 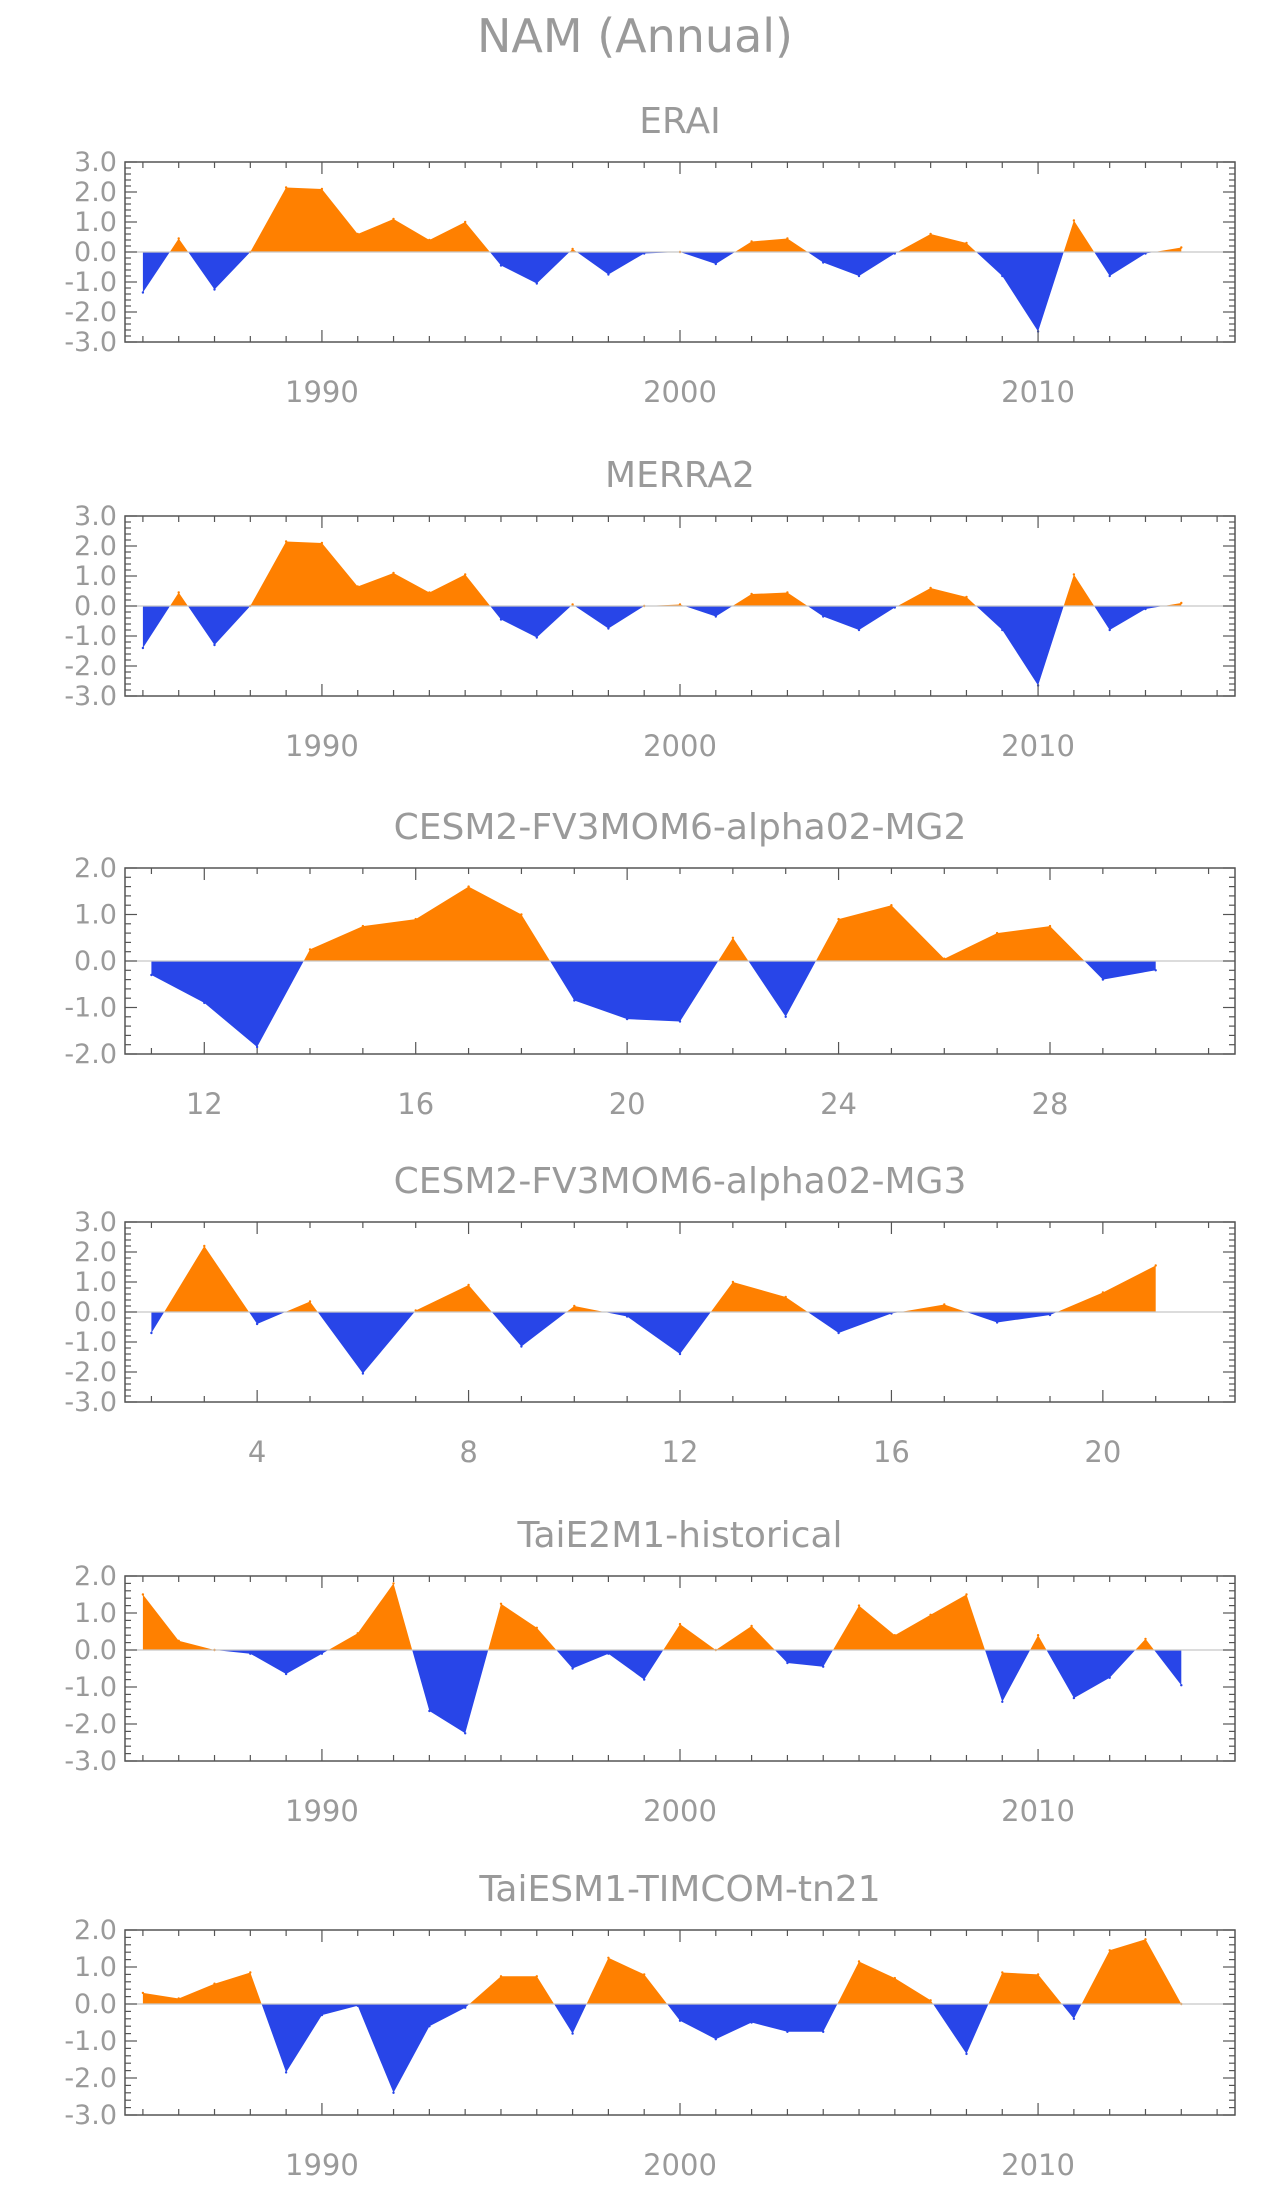 I want to click on axis-ticks, so click(x=680, y=606).